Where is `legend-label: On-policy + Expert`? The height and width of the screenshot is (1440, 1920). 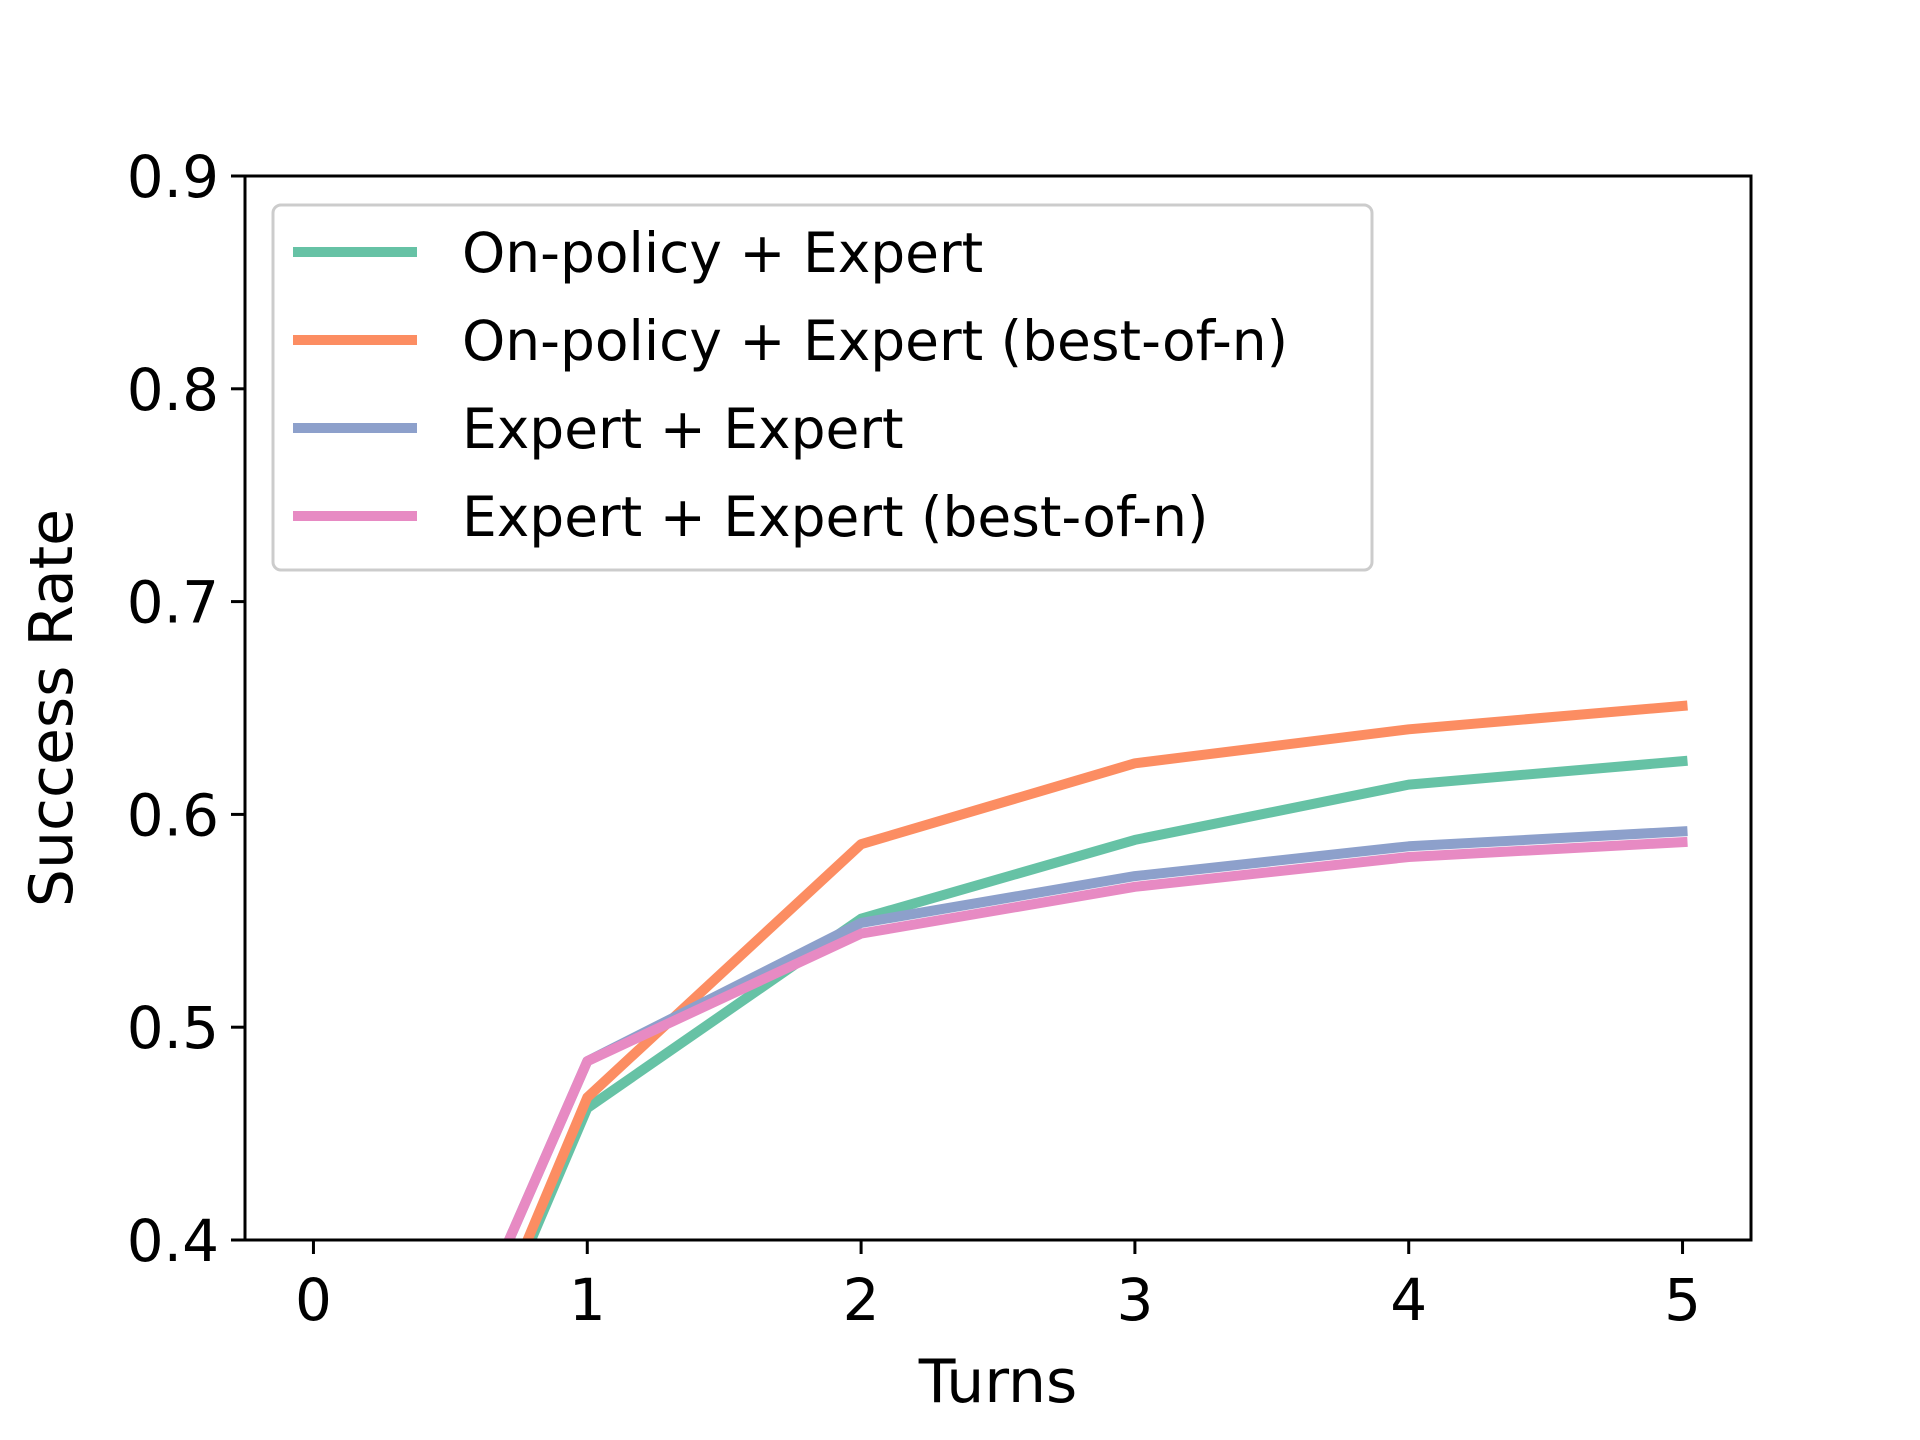
legend-label: On-policy + Expert is located at coordinates (722, 253).